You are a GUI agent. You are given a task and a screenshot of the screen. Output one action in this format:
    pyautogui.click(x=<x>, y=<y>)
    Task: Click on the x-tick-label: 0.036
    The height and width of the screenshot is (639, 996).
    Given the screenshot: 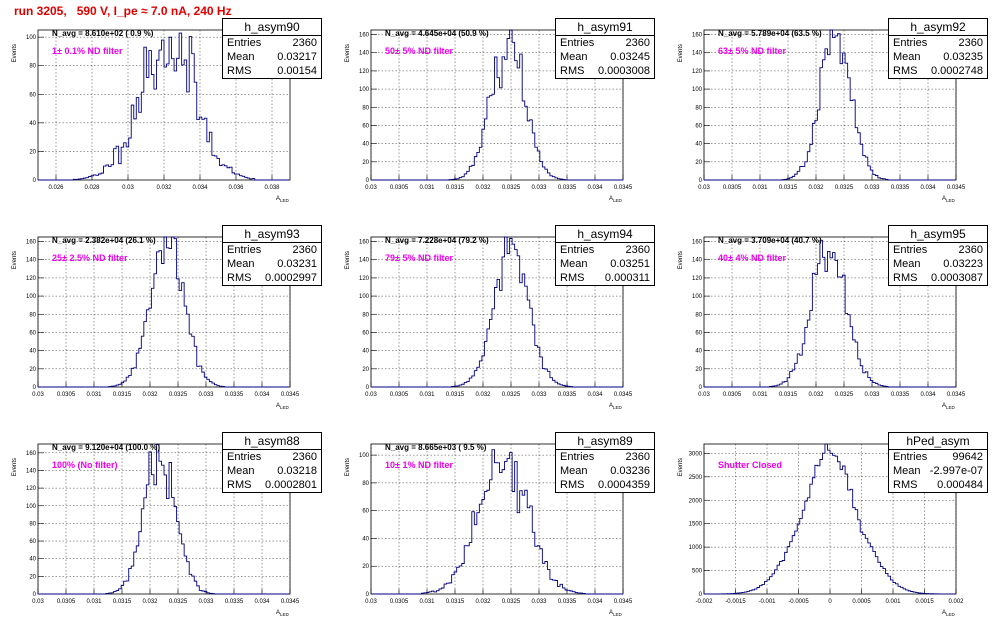 What is the action you would take?
    pyautogui.click(x=236, y=188)
    